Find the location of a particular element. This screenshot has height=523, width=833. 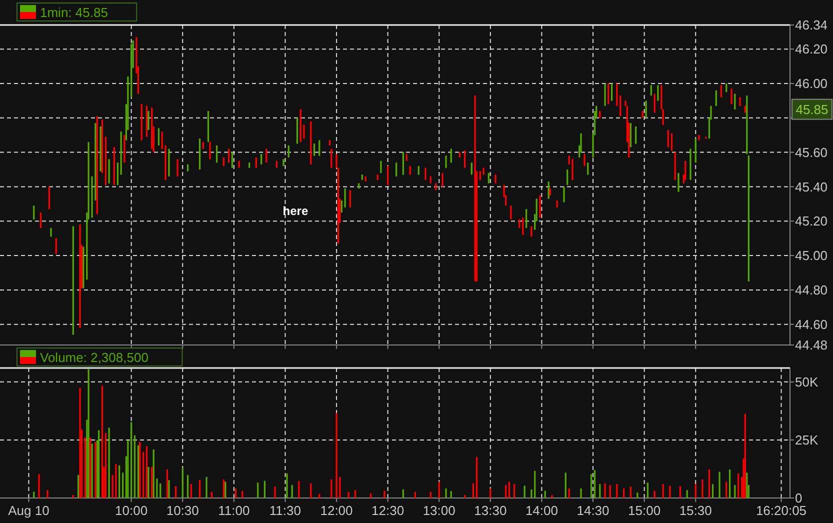

x-tick-label: 11:30 is located at coordinates (285, 510).